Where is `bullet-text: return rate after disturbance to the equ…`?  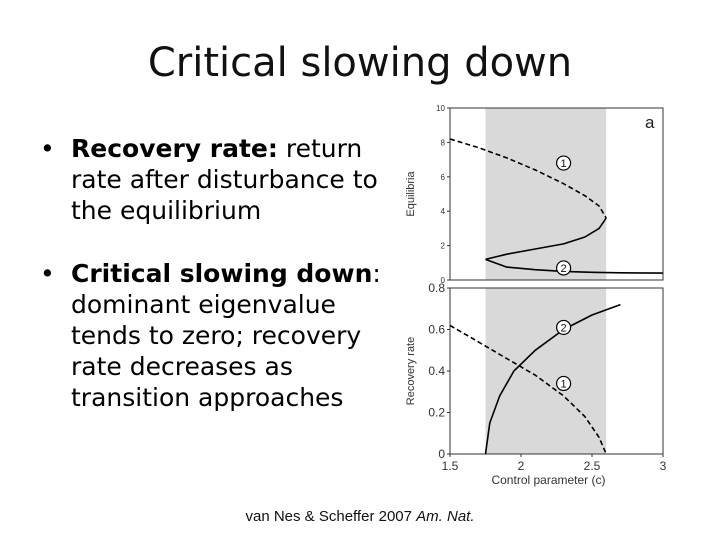
bullet-text: return rate after disturbance to the equ… is located at coordinates (224, 179).